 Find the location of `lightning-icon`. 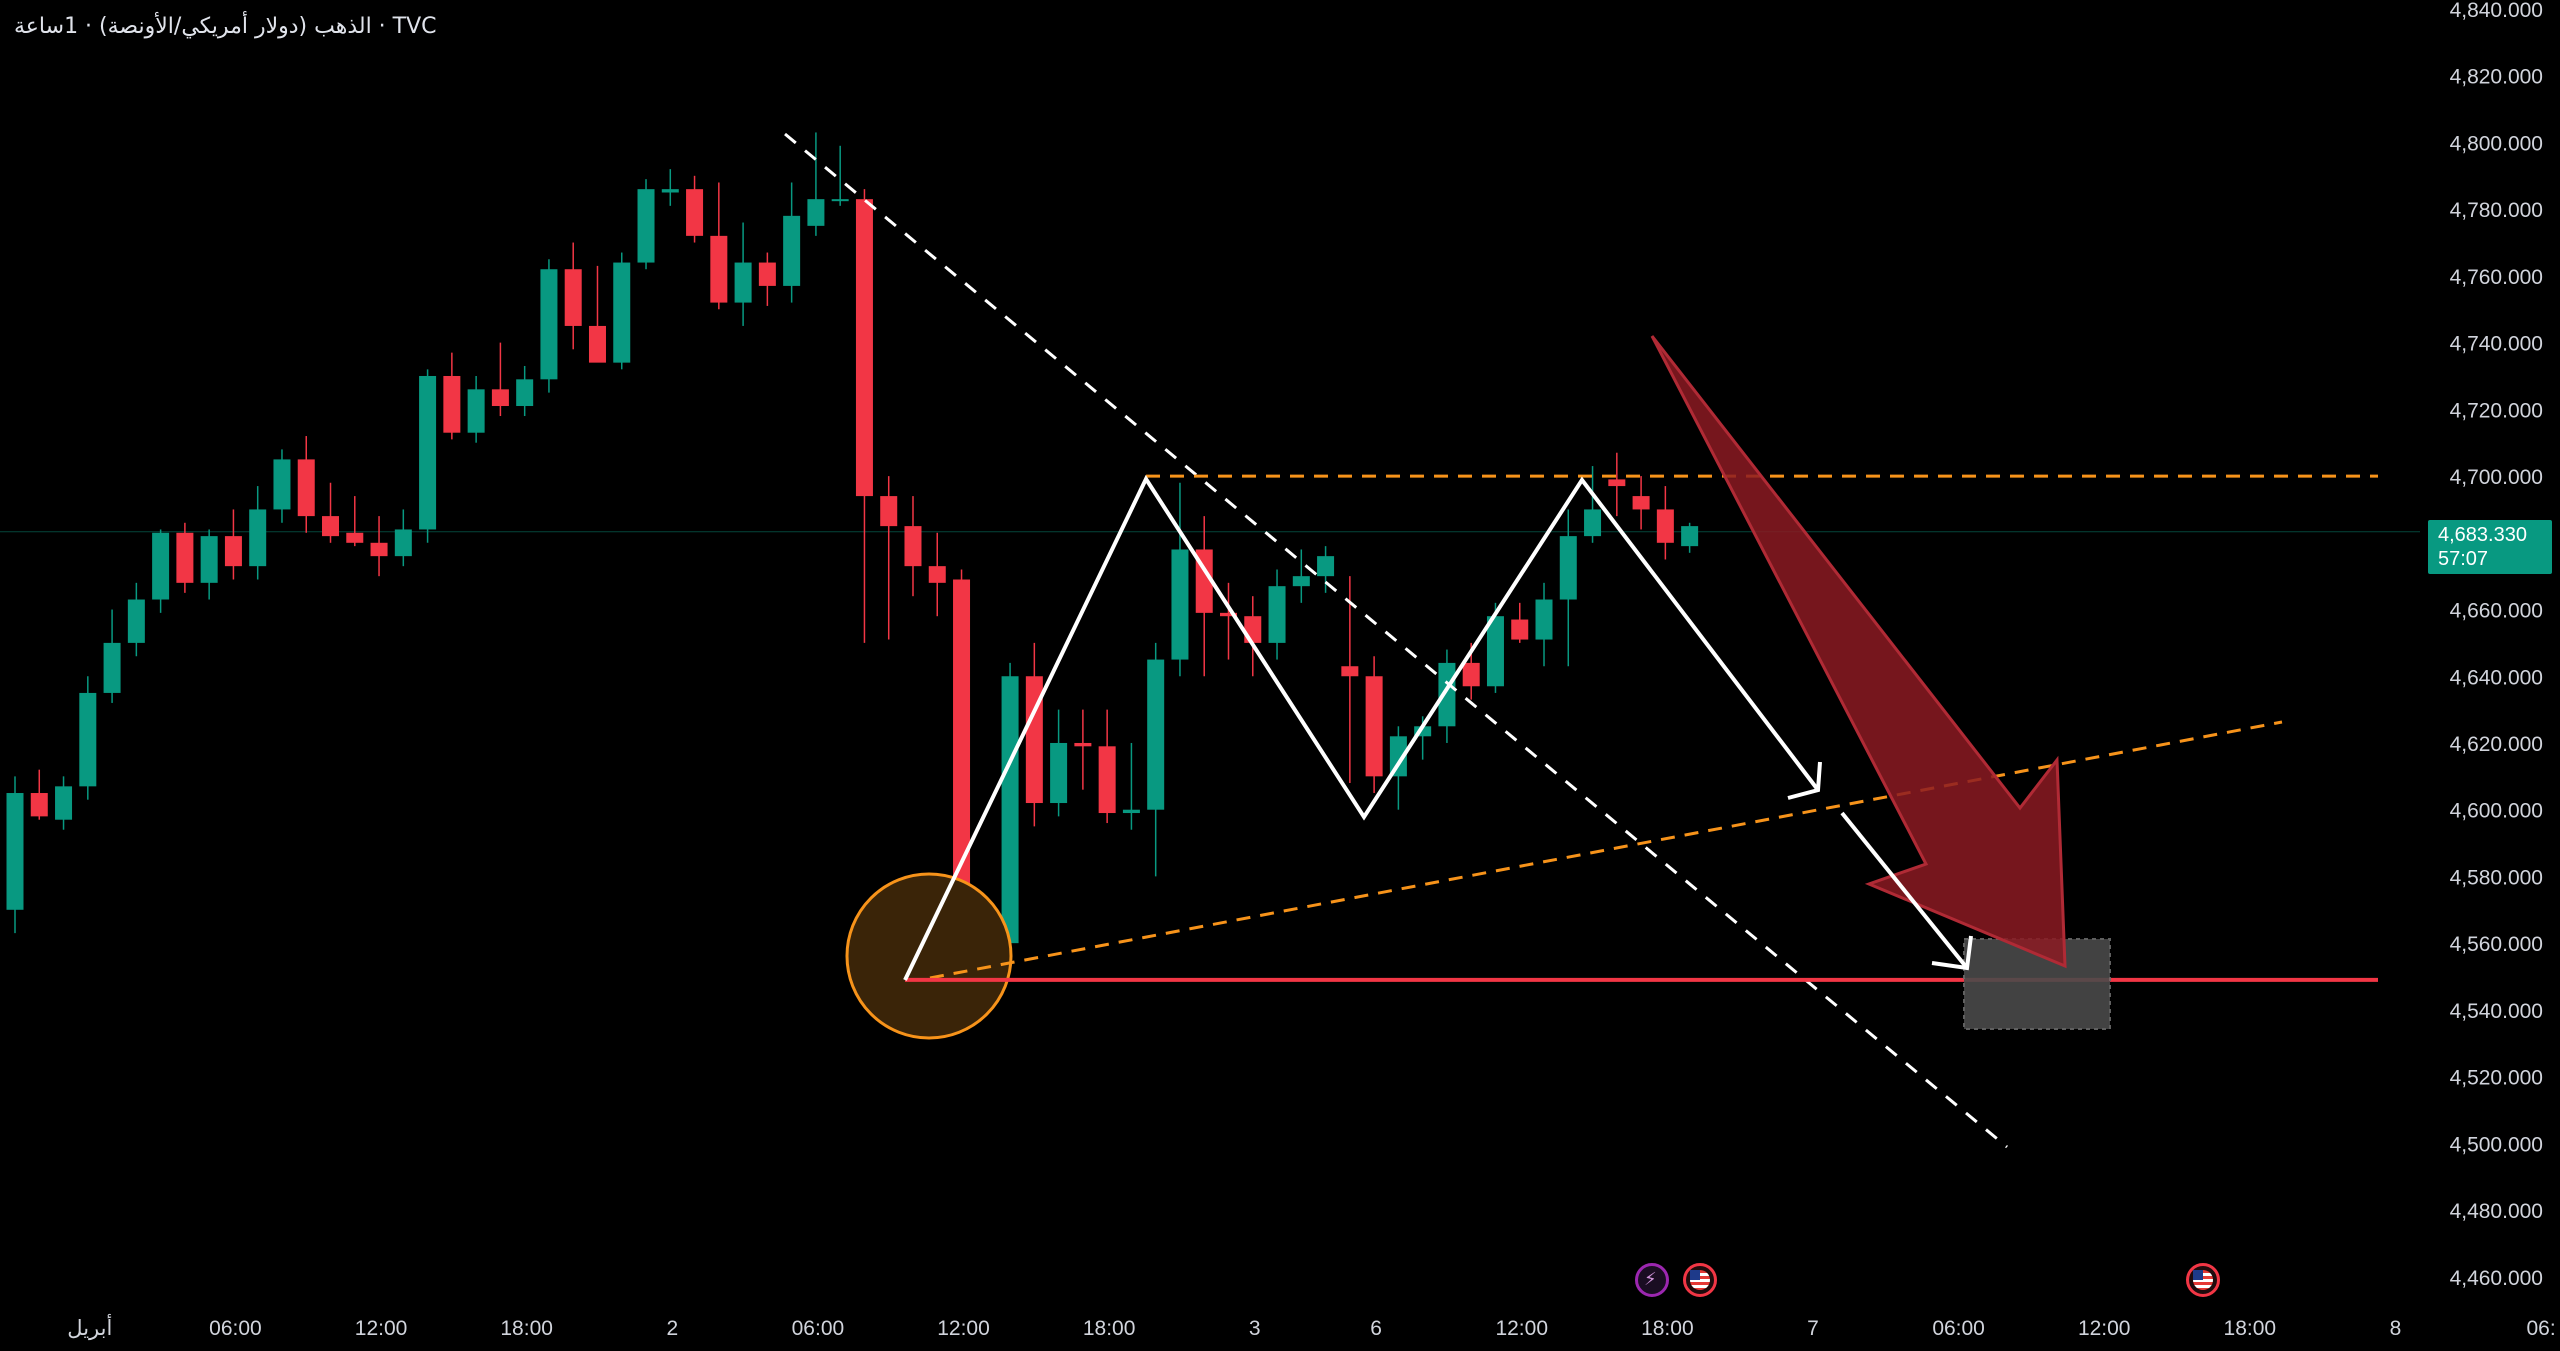

lightning-icon is located at coordinates (1652, 1280).